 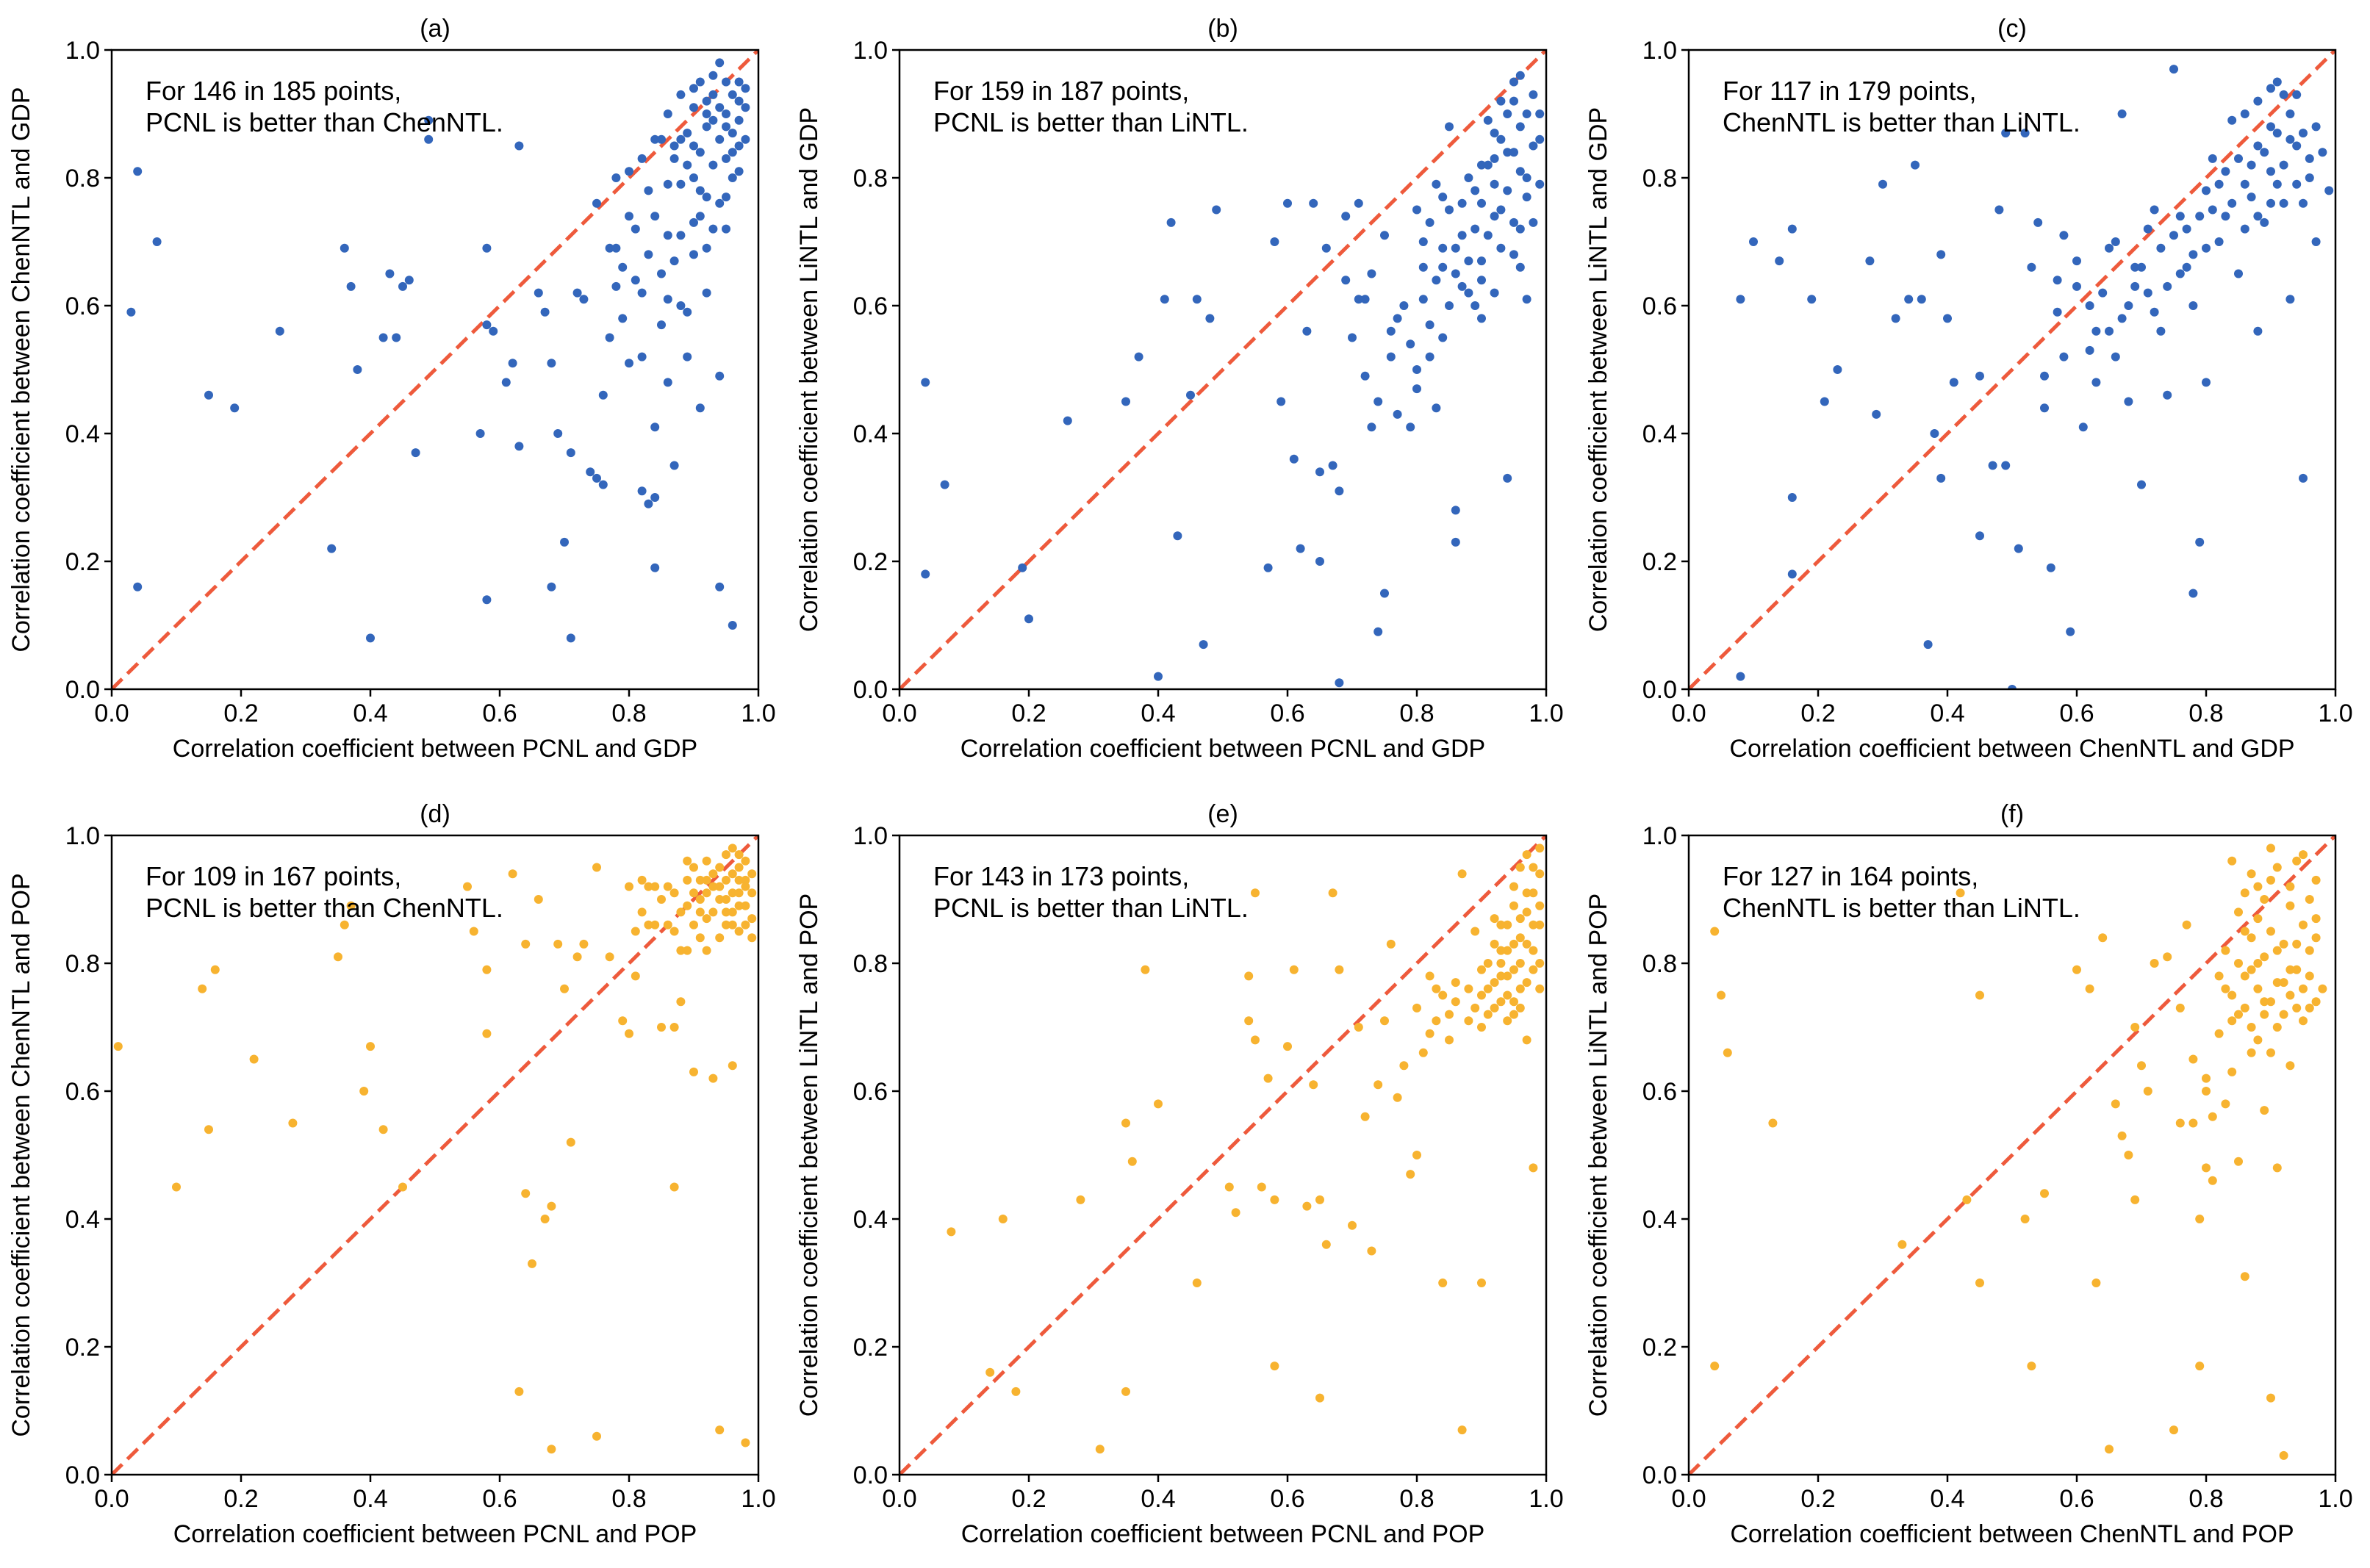 What do you see at coordinates (82, 306) in the screenshot?
I see `y-tick-label: 0.6` at bounding box center [82, 306].